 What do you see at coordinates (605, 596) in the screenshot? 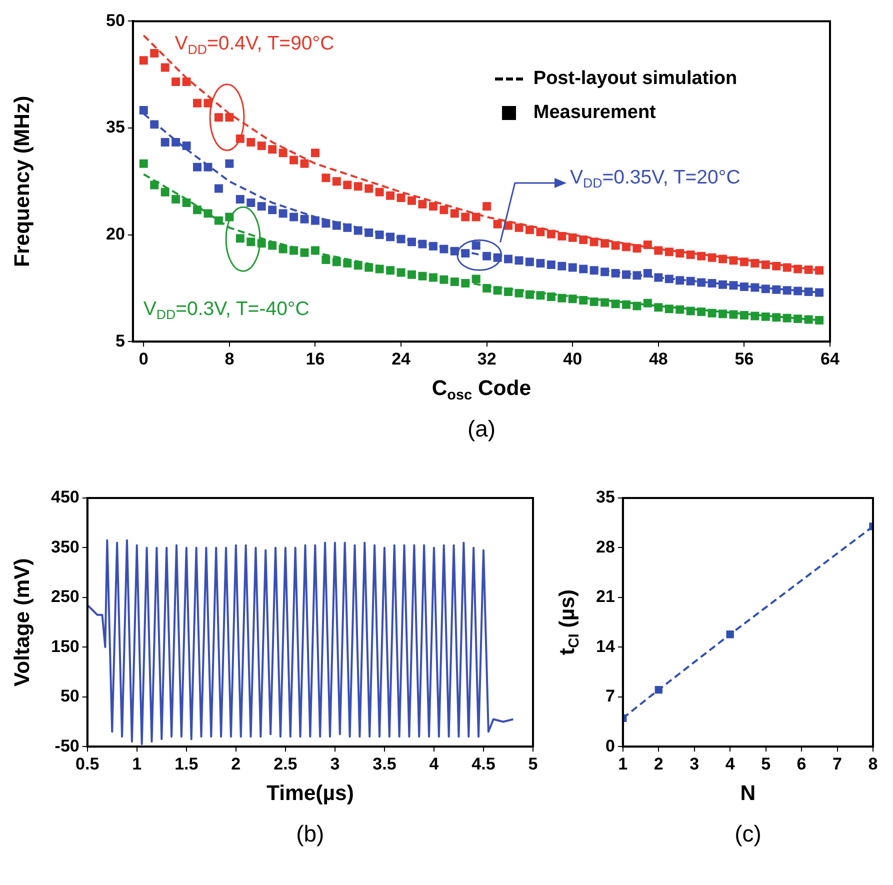
I see `y-tick-label: 21` at bounding box center [605, 596].